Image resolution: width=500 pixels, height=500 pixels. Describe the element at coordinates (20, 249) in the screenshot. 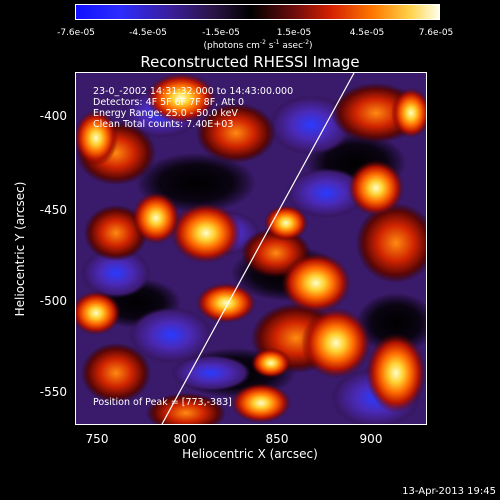

I see `y-axis-label: Heliocentric Y (arcsec)` at that location.